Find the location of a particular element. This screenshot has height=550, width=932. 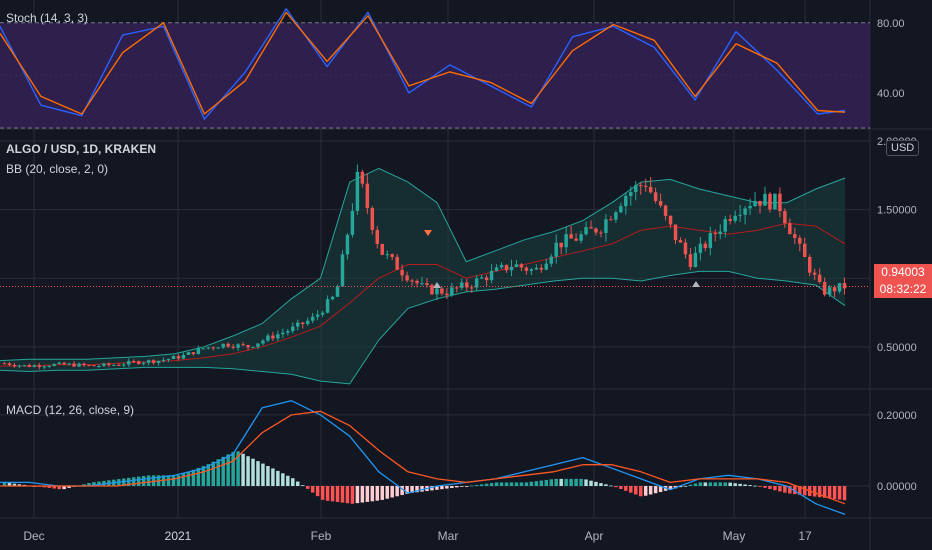

macd-legend: MACD (12, 26, close, 9) is located at coordinates (70, 410).